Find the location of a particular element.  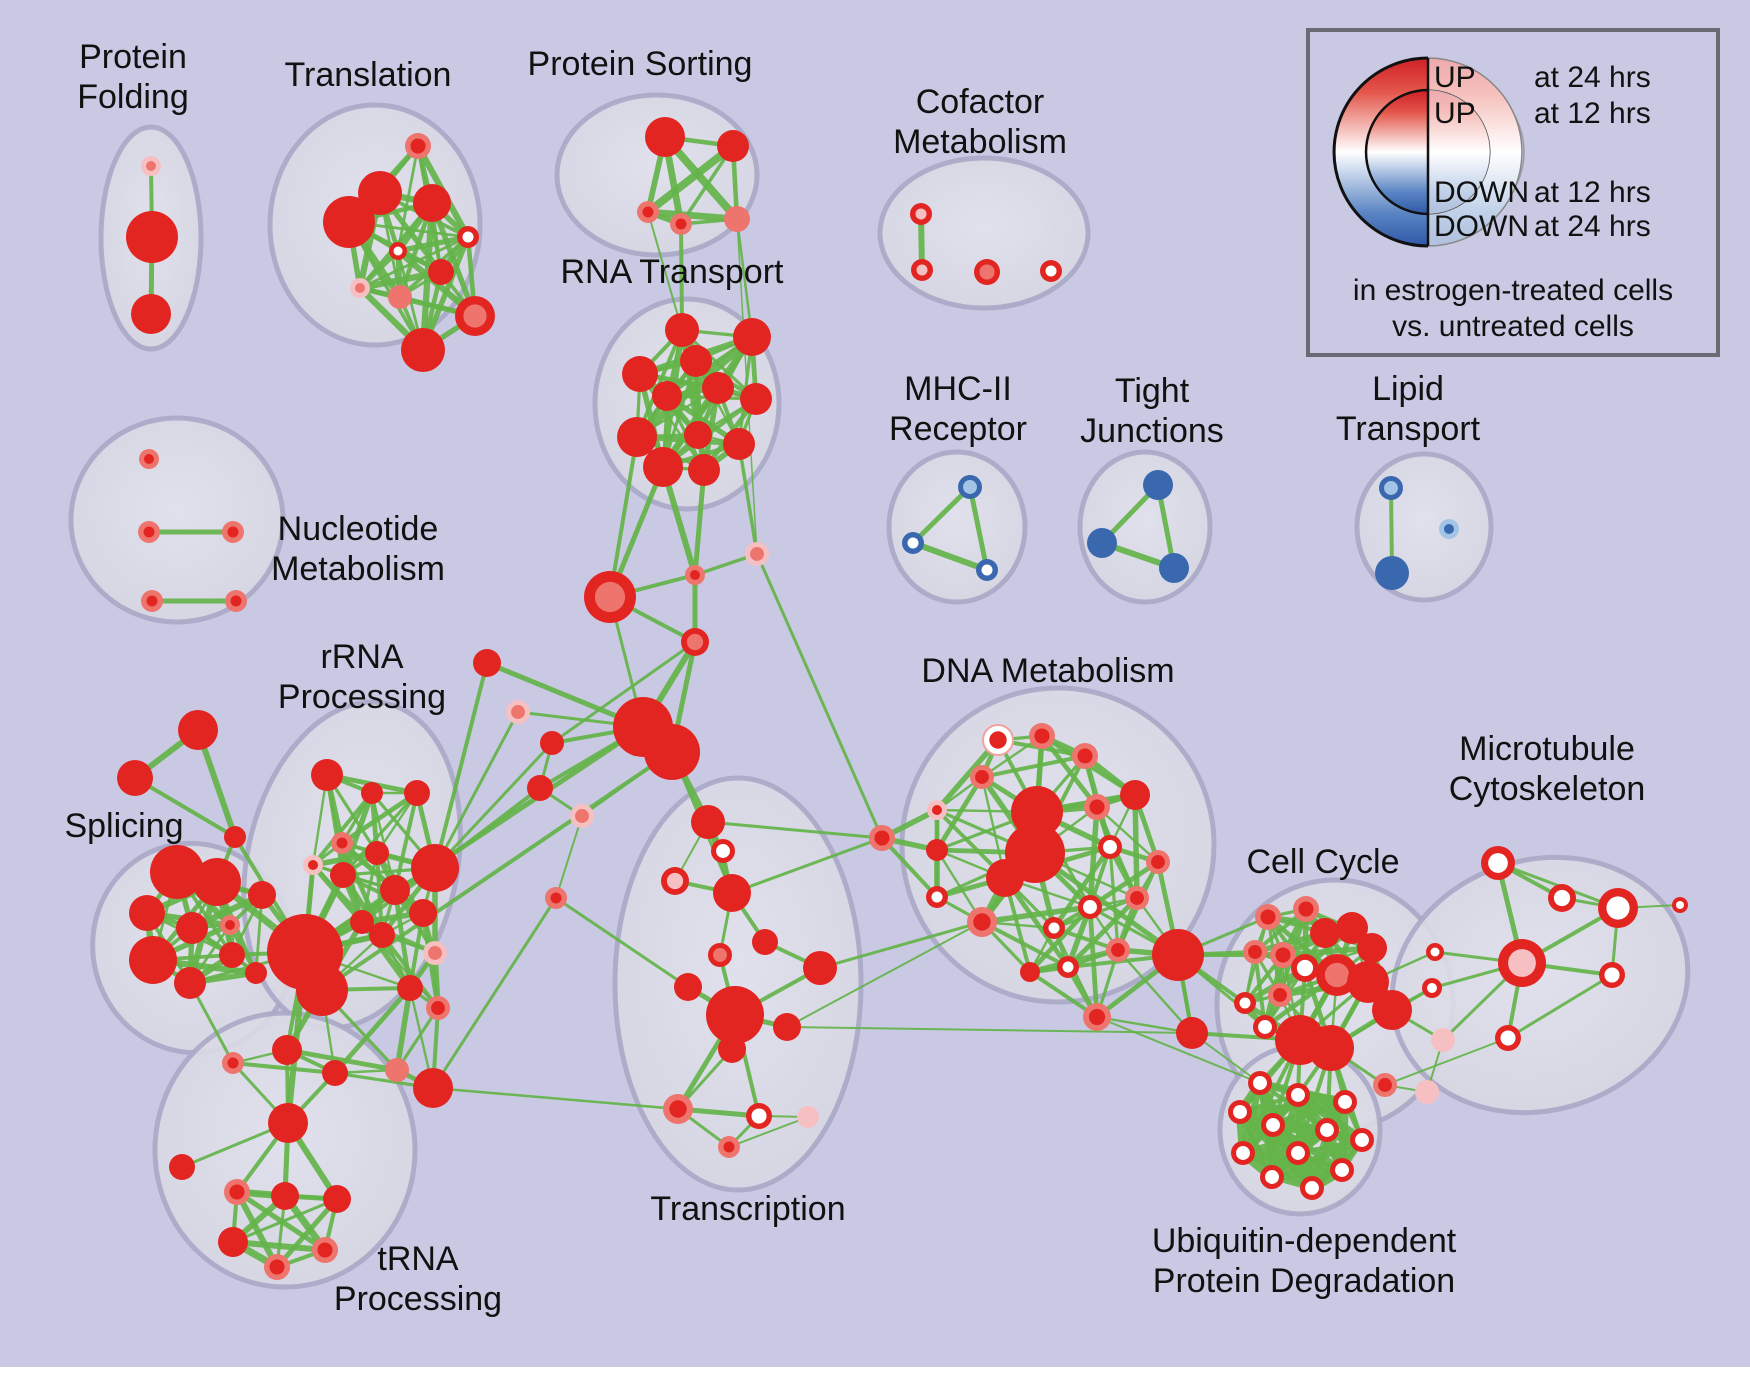

legend-row-time: at 24 hrs is located at coordinates (1592, 77).